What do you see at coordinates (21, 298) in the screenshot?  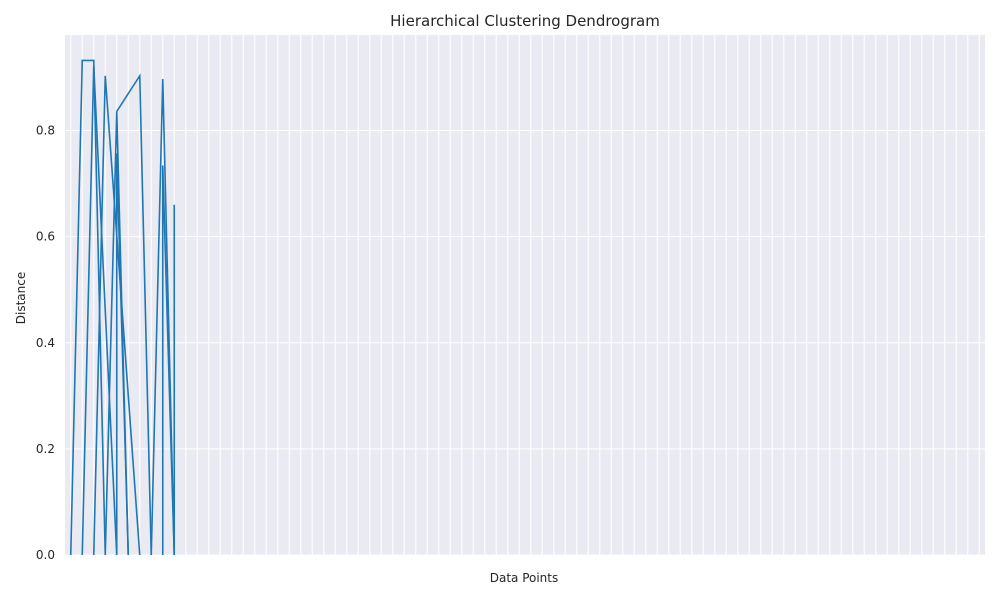 I see `y-axis-label: Distance` at bounding box center [21, 298].